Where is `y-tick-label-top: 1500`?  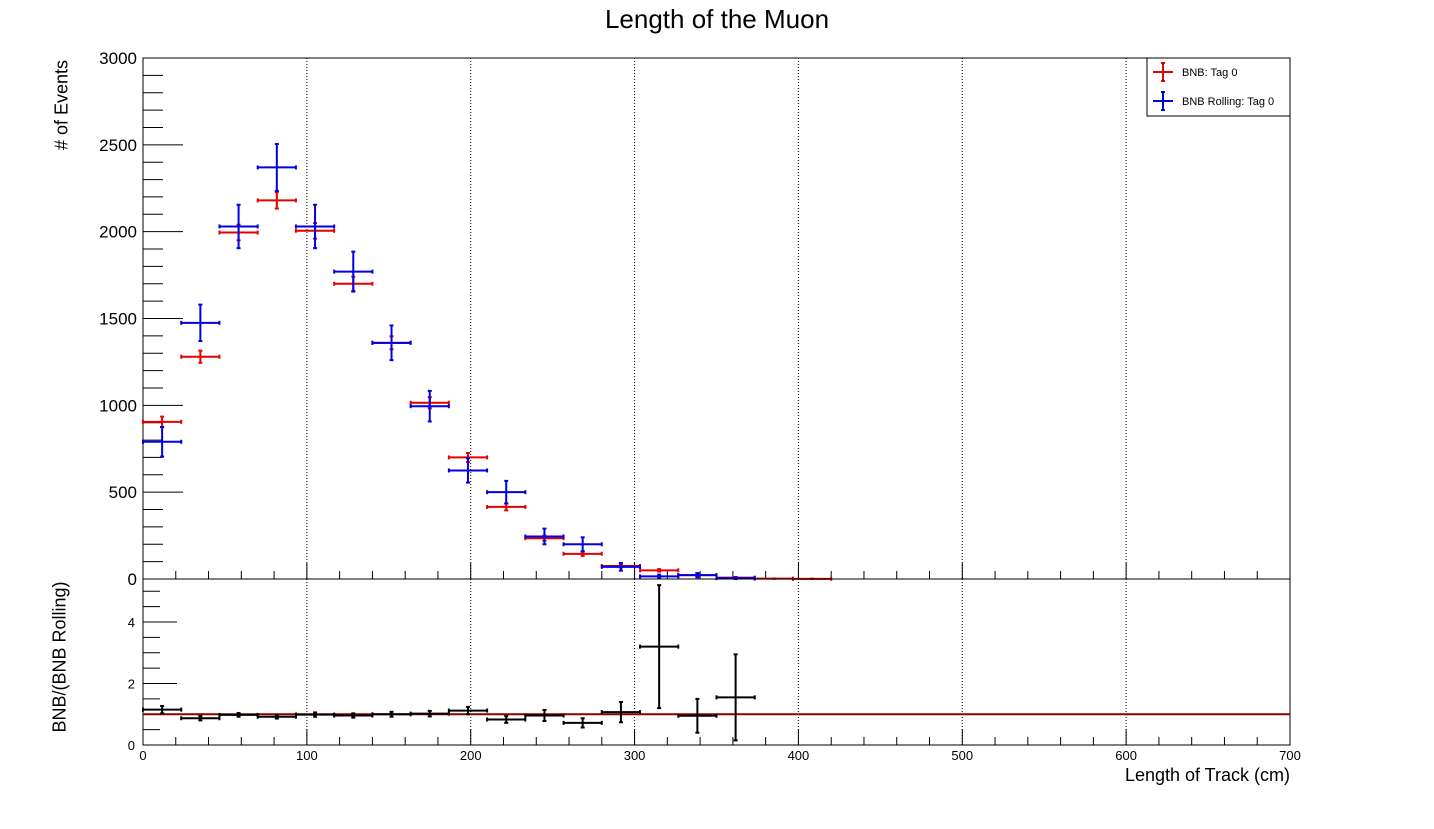
y-tick-label-top: 1500 is located at coordinates (118, 319).